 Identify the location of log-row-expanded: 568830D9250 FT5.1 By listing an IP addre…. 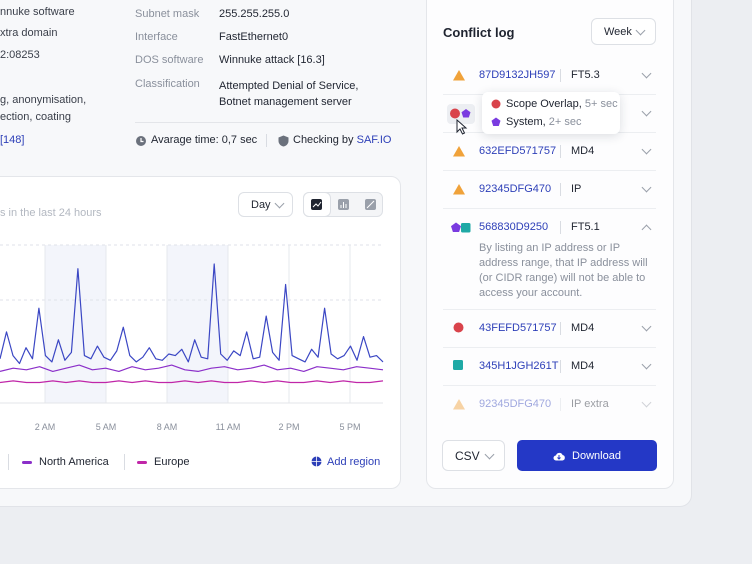
(549, 259).